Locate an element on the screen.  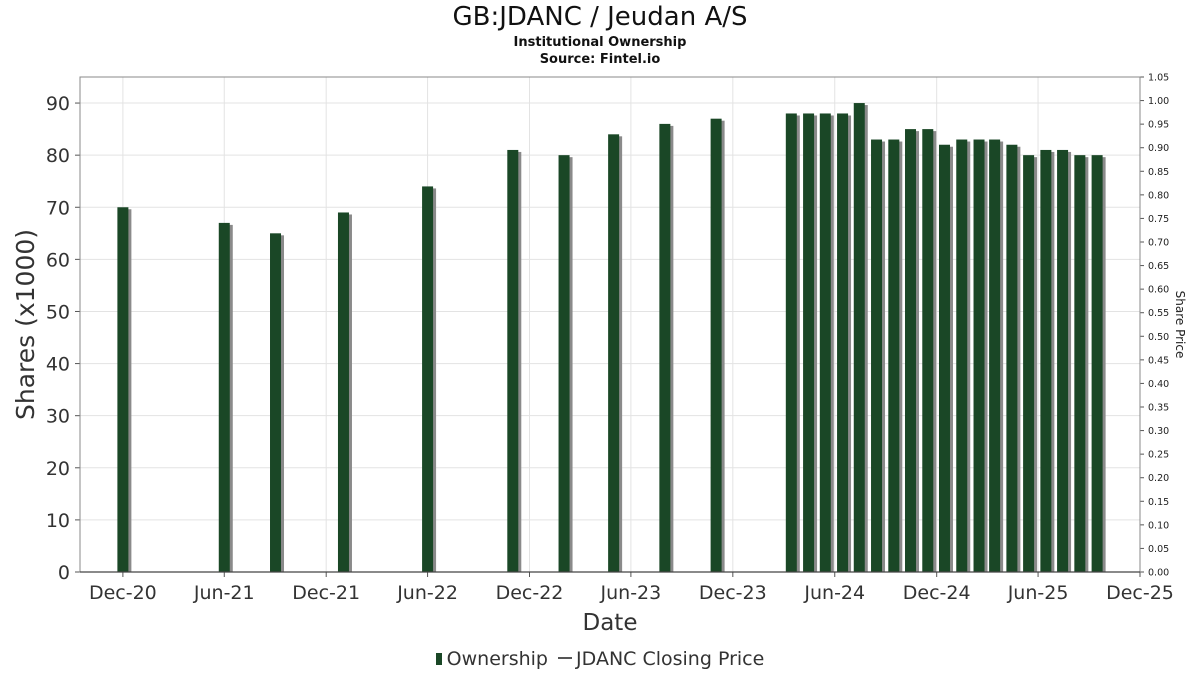
y2-tick-label: 0.65 is located at coordinates (1158, 266).